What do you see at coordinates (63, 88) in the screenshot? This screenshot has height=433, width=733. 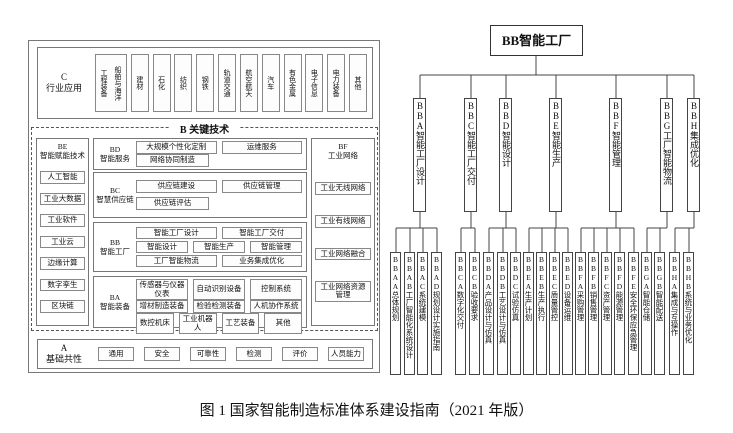 I see `industry-name: 行业应用` at bounding box center [63, 88].